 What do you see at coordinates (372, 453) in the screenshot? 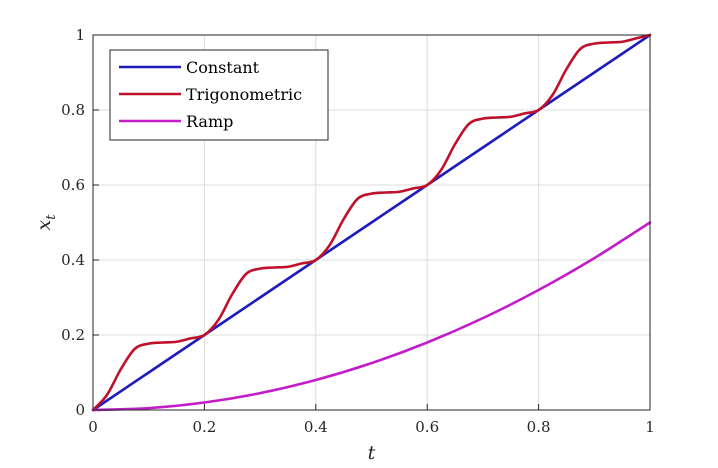
I see `x-axis-label: t` at bounding box center [372, 453].